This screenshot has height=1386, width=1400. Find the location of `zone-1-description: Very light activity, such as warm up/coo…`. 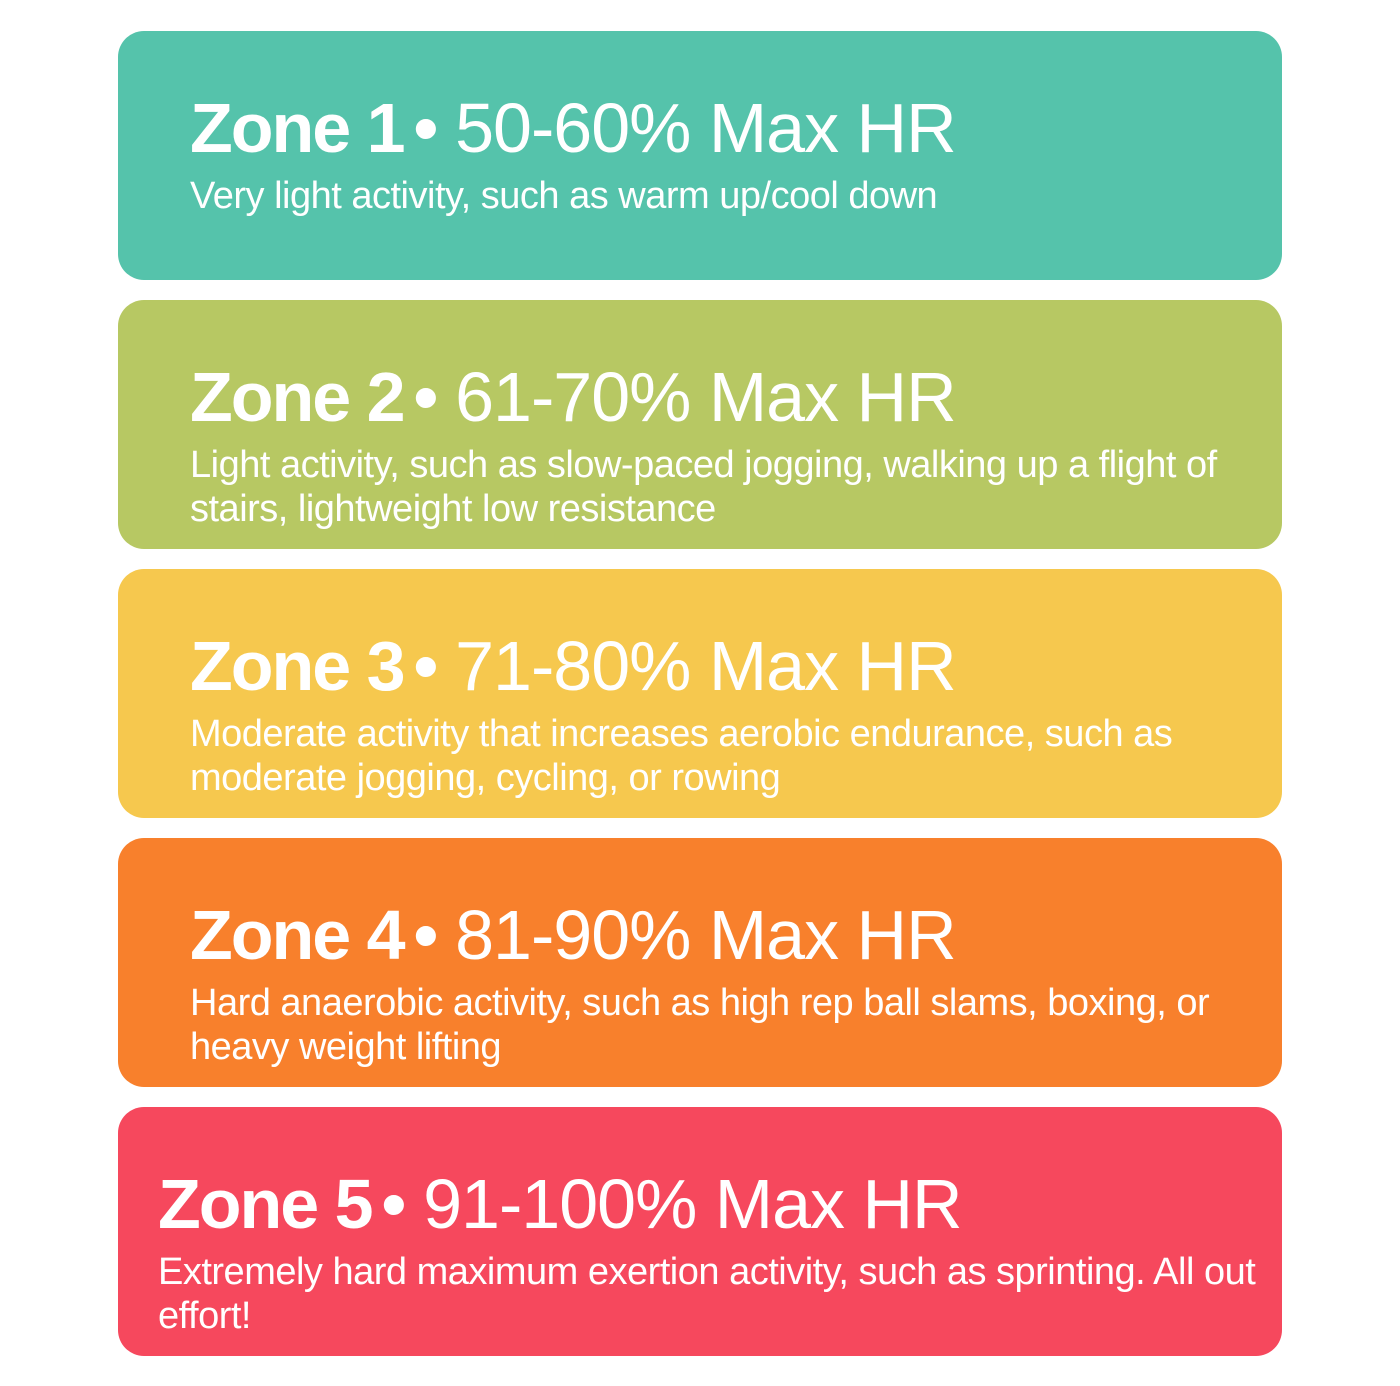

zone-1-description: Very light activity, such as warm up/coo… is located at coordinates (564, 196).